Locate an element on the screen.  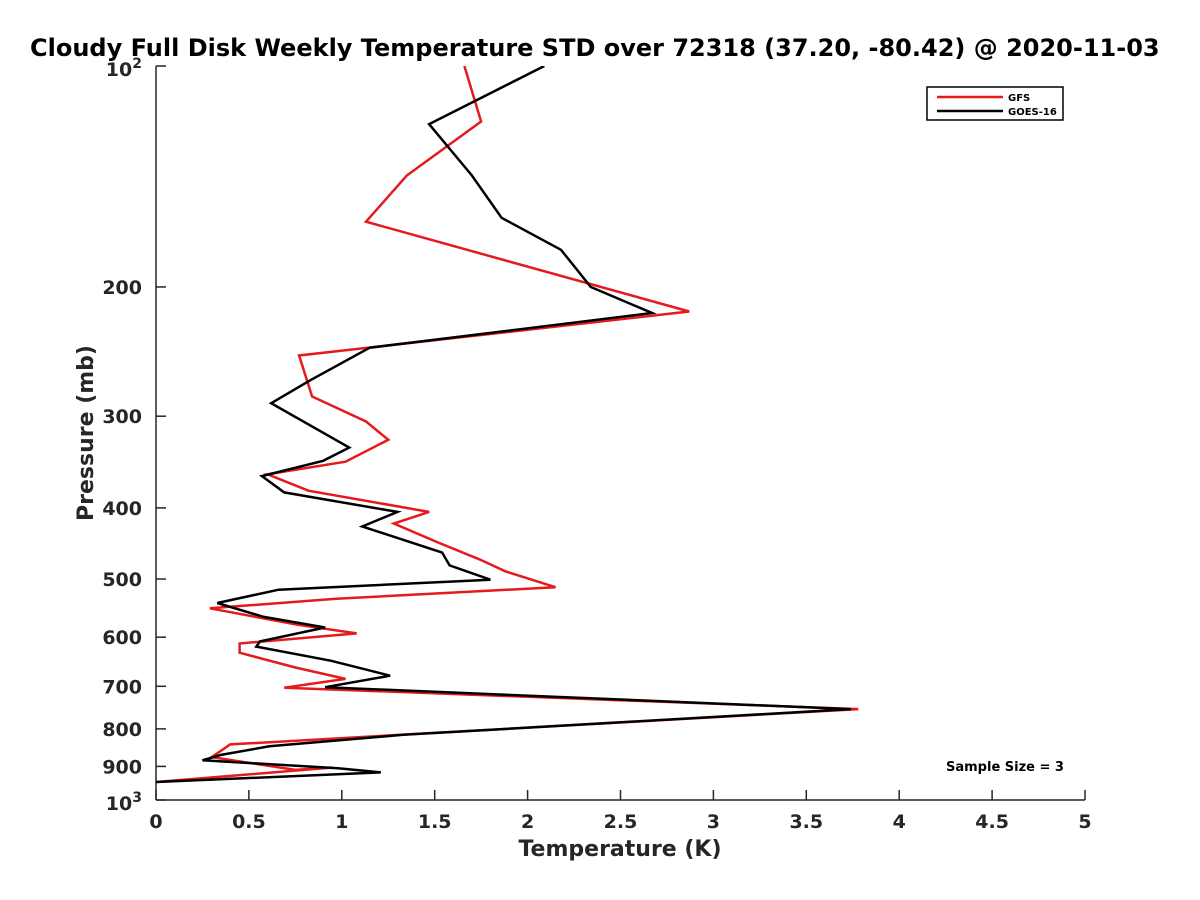
y-tick-label: 600 is located at coordinates (122, 638).